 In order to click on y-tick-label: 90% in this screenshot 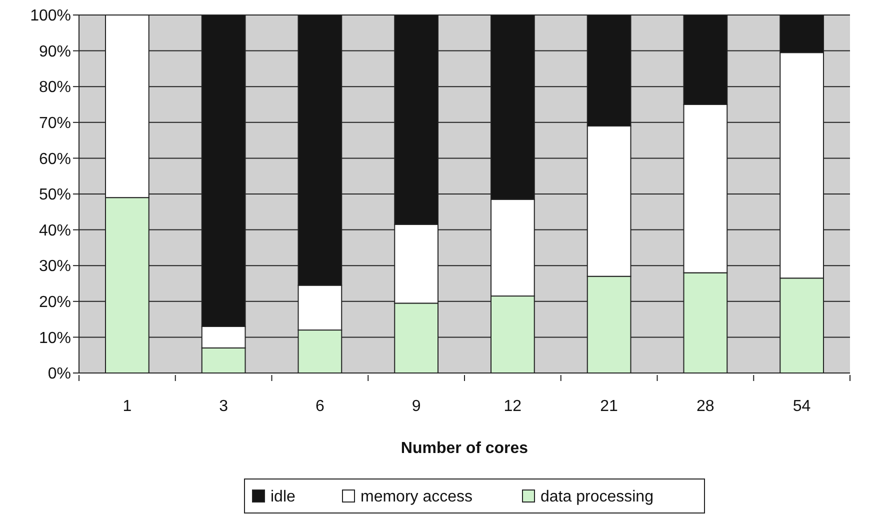, I will do `click(54, 51)`.